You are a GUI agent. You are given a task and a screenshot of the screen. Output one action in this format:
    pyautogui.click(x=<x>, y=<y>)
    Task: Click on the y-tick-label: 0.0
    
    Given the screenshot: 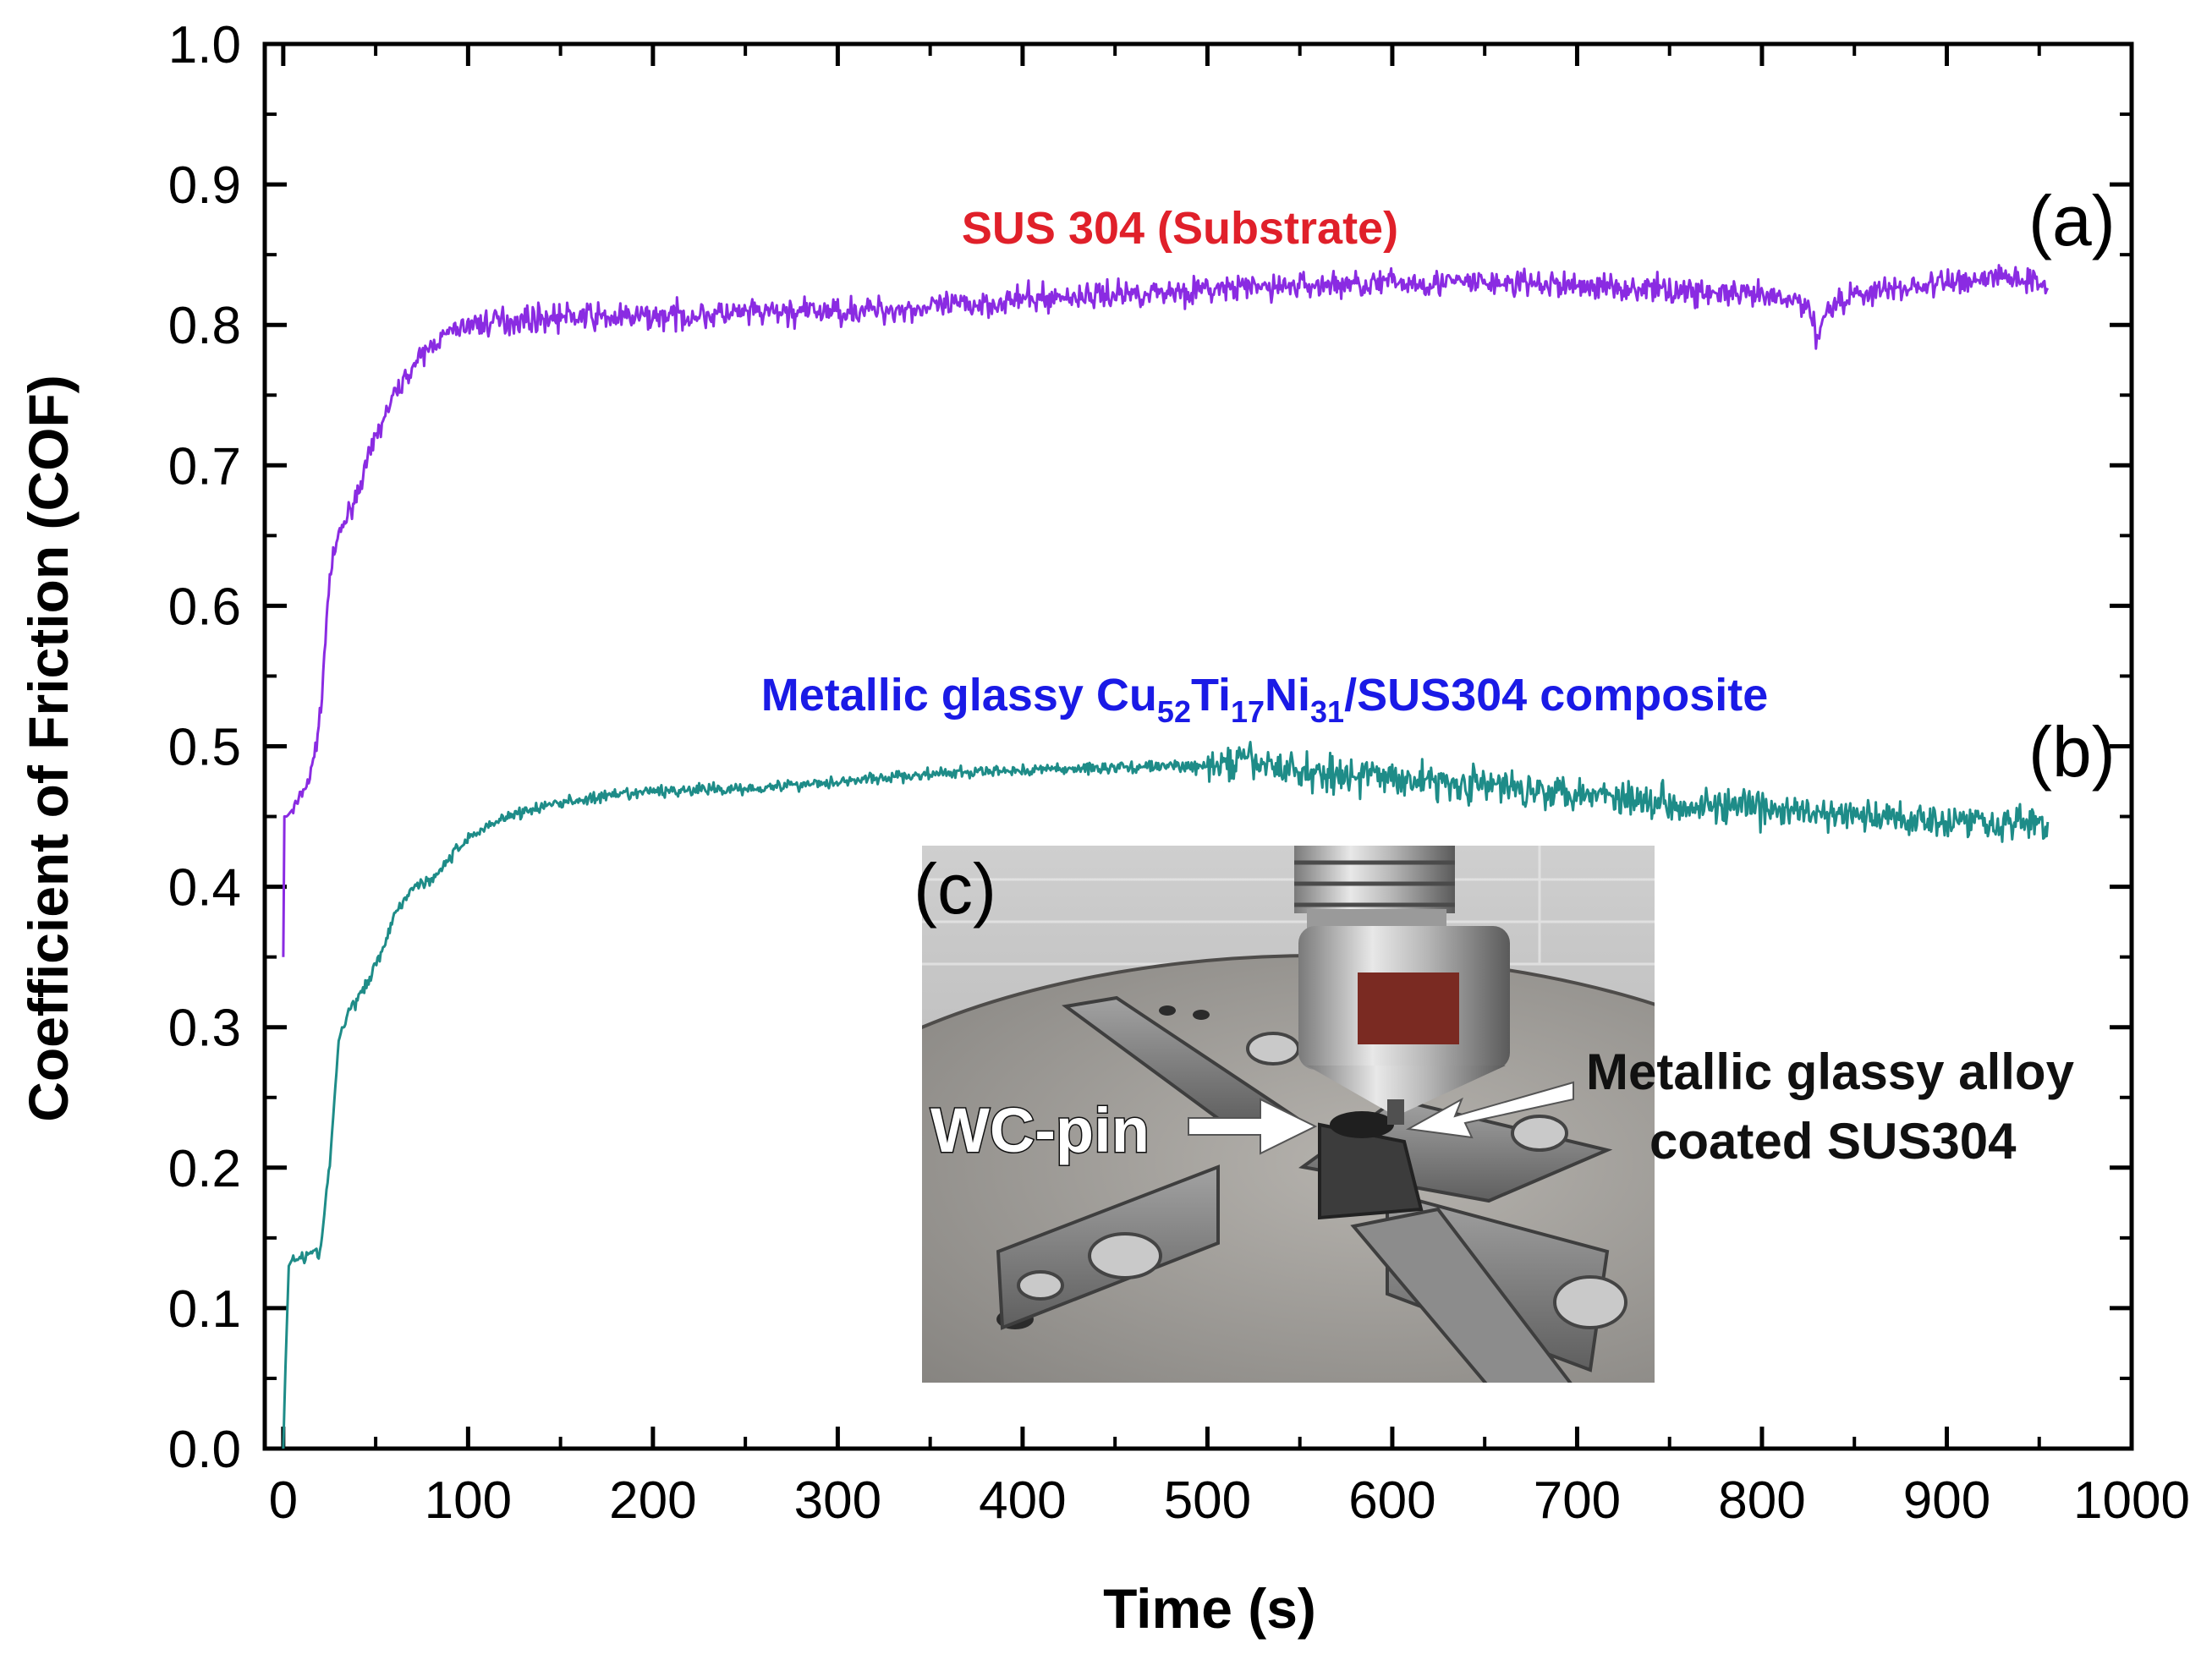 What is the action you would take?
    pyautogui.click(x=204, y=1450)
    